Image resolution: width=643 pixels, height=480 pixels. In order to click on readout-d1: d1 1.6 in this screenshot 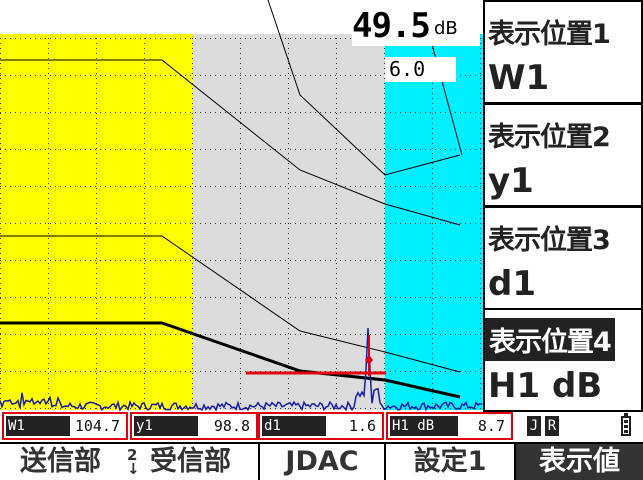, I will do `click(321, 426)`.